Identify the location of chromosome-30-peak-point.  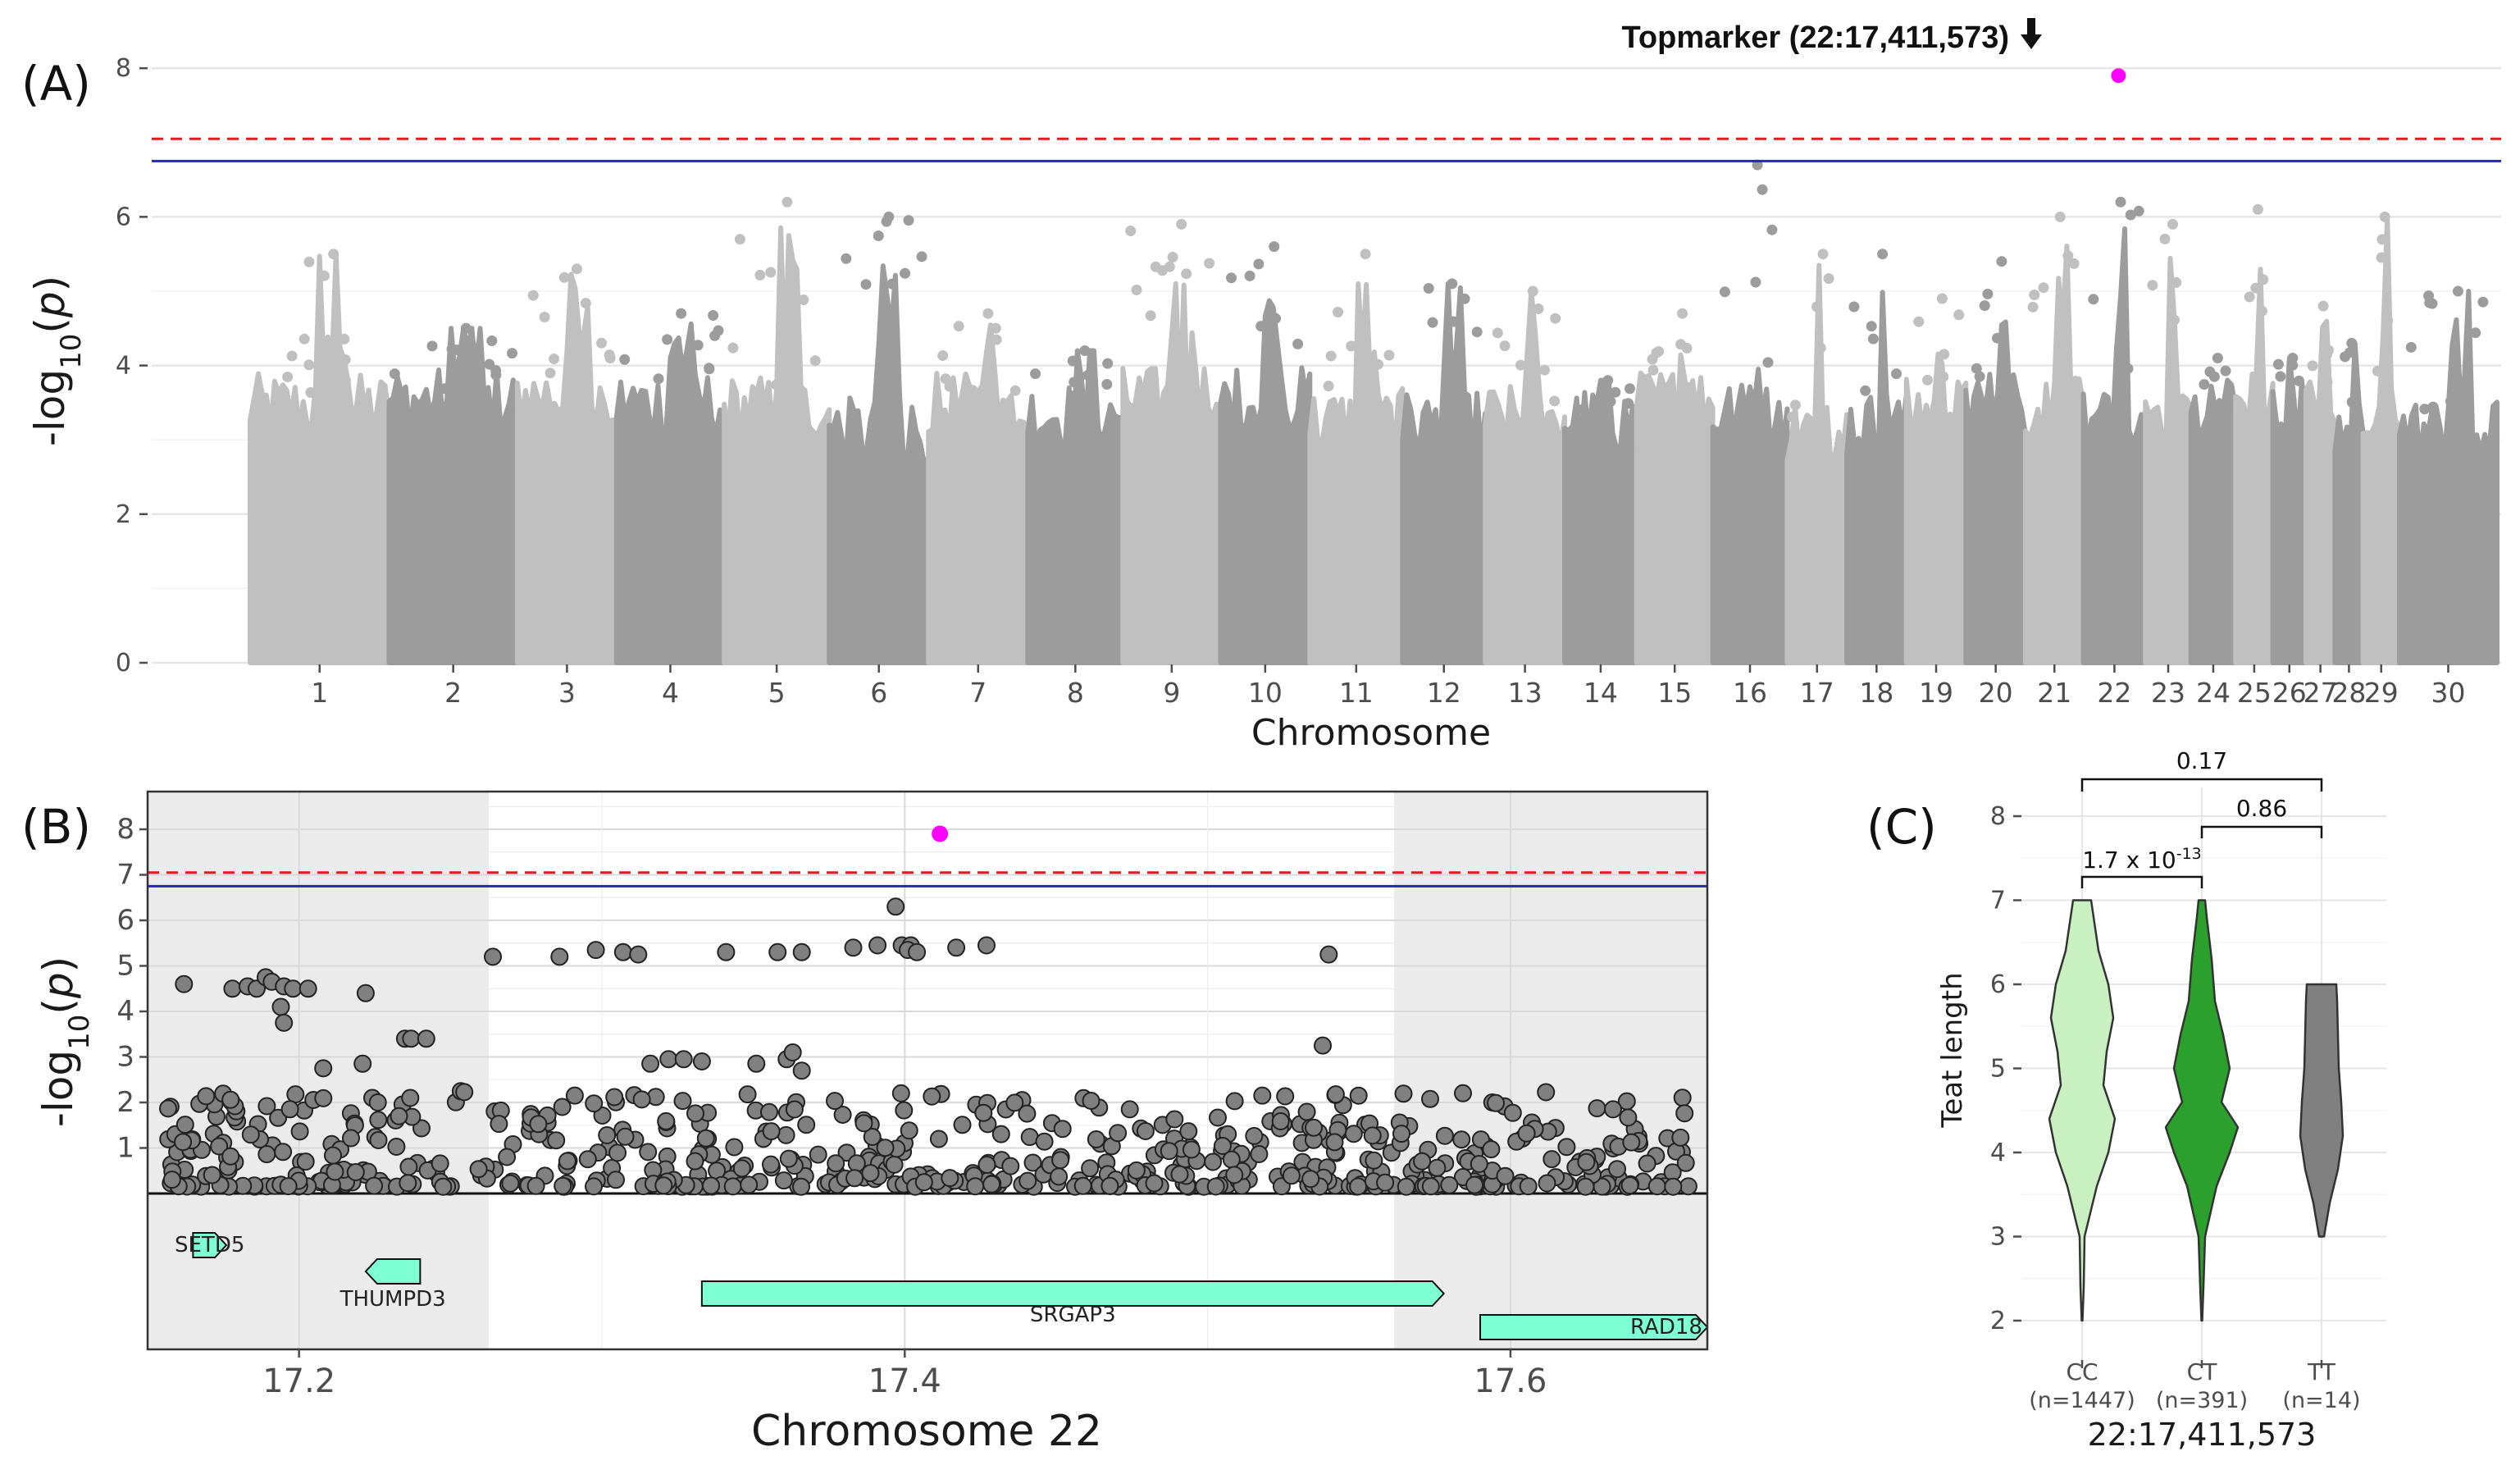
(2457, 291).